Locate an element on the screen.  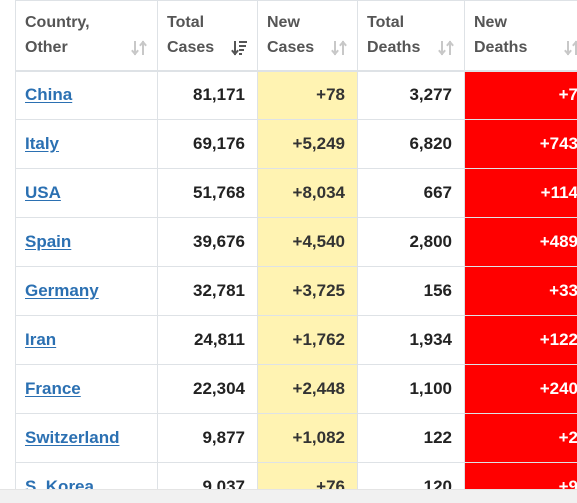
cell-new-cases: +8,034 is located at coordinates (307, 193).